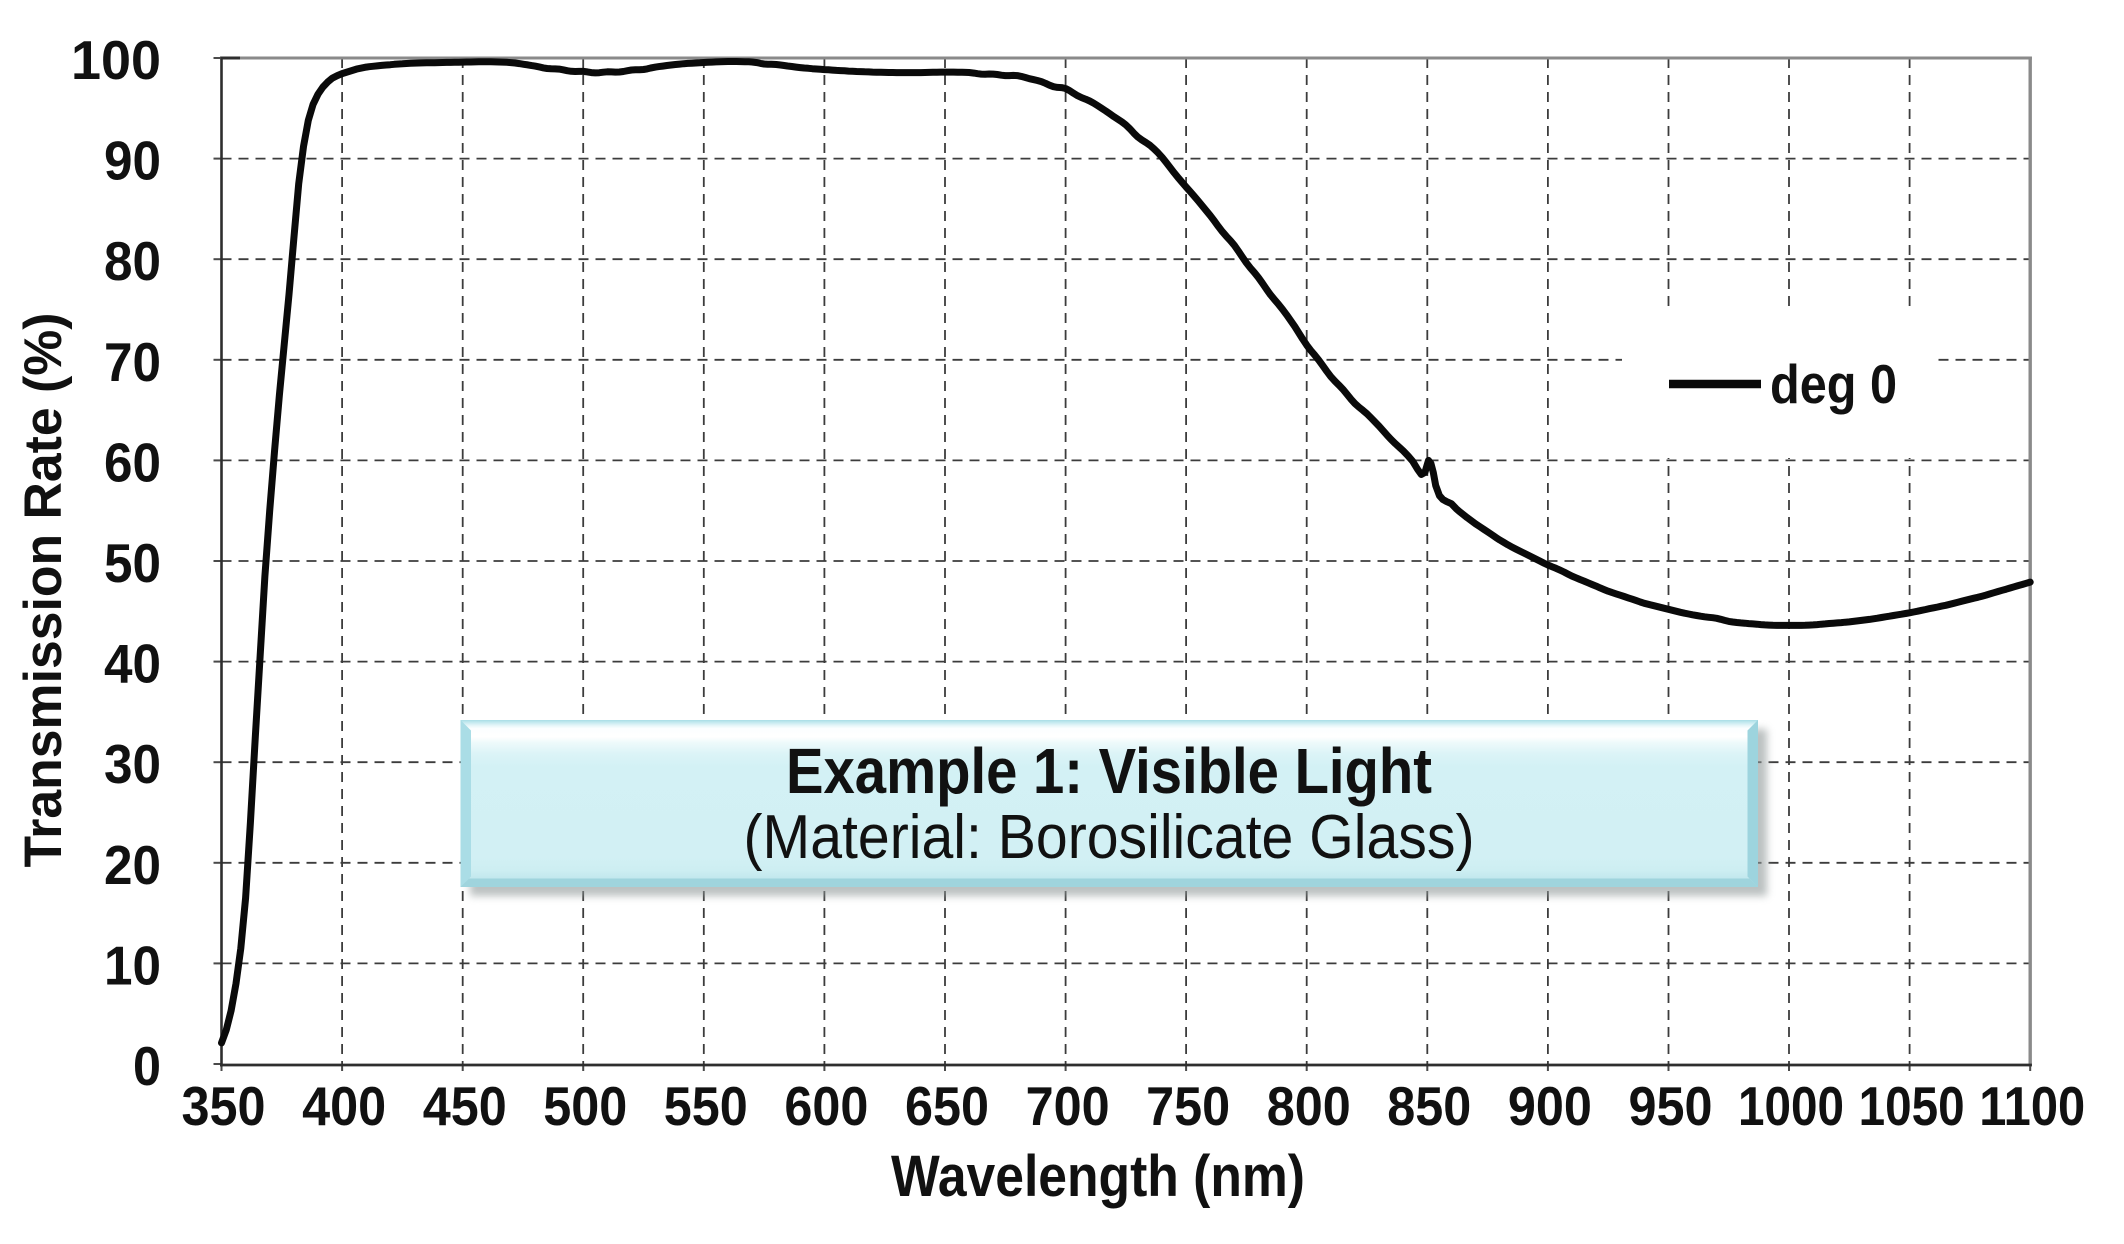  Describe the element at coordinates (132, 563) in the screenshot. I see `svg-text: 50` at that location.